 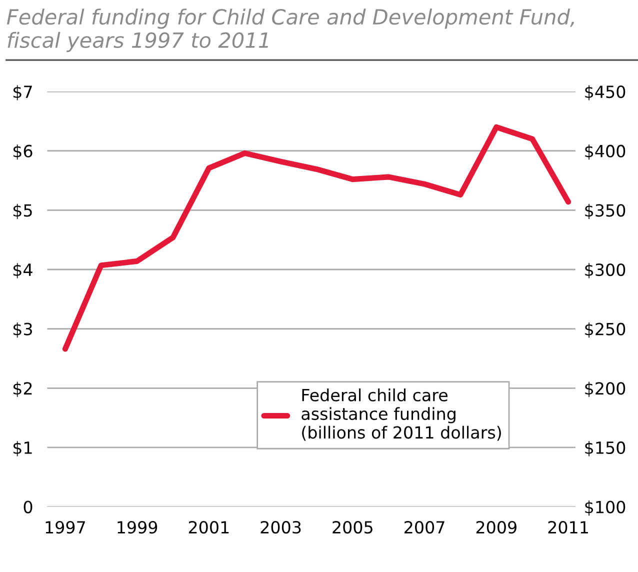 What do you see at coordinates (23, 152) in the screenshot?
I see `y-tick-label: $6` at bounding box center [23, 152].